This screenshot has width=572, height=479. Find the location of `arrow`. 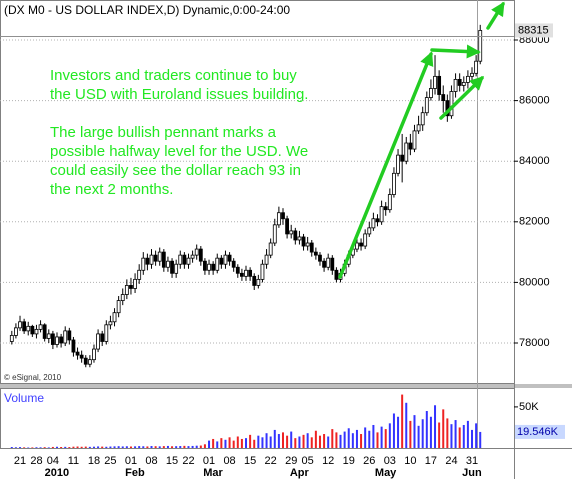

arrow is located at coordinates (495, 15).